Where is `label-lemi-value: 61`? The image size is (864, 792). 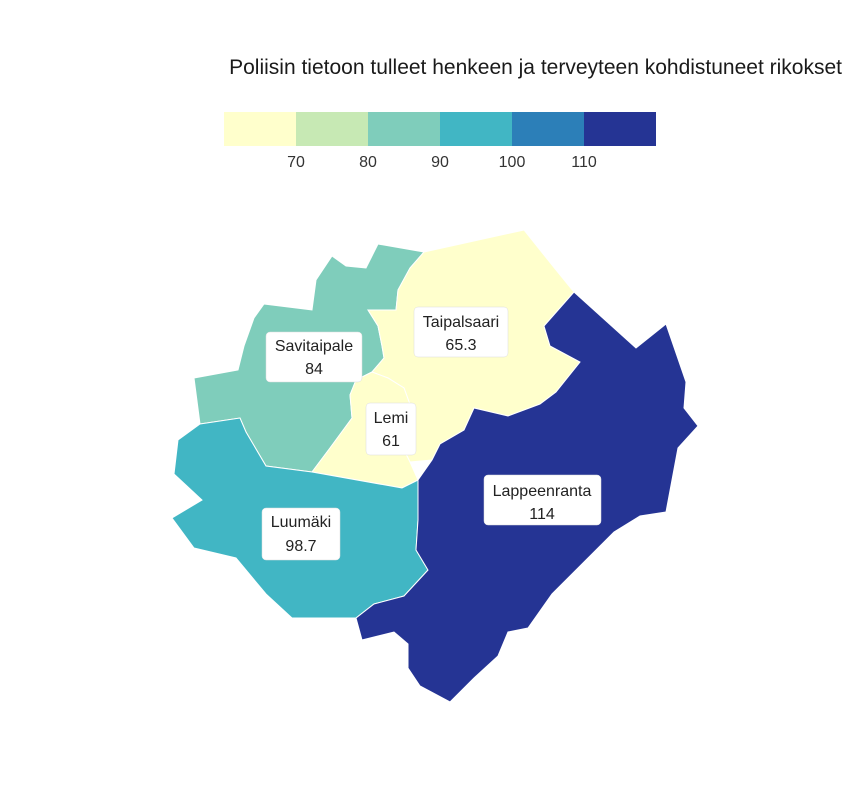
label-lemi-value: 61 is located at coordinates (391, 441).